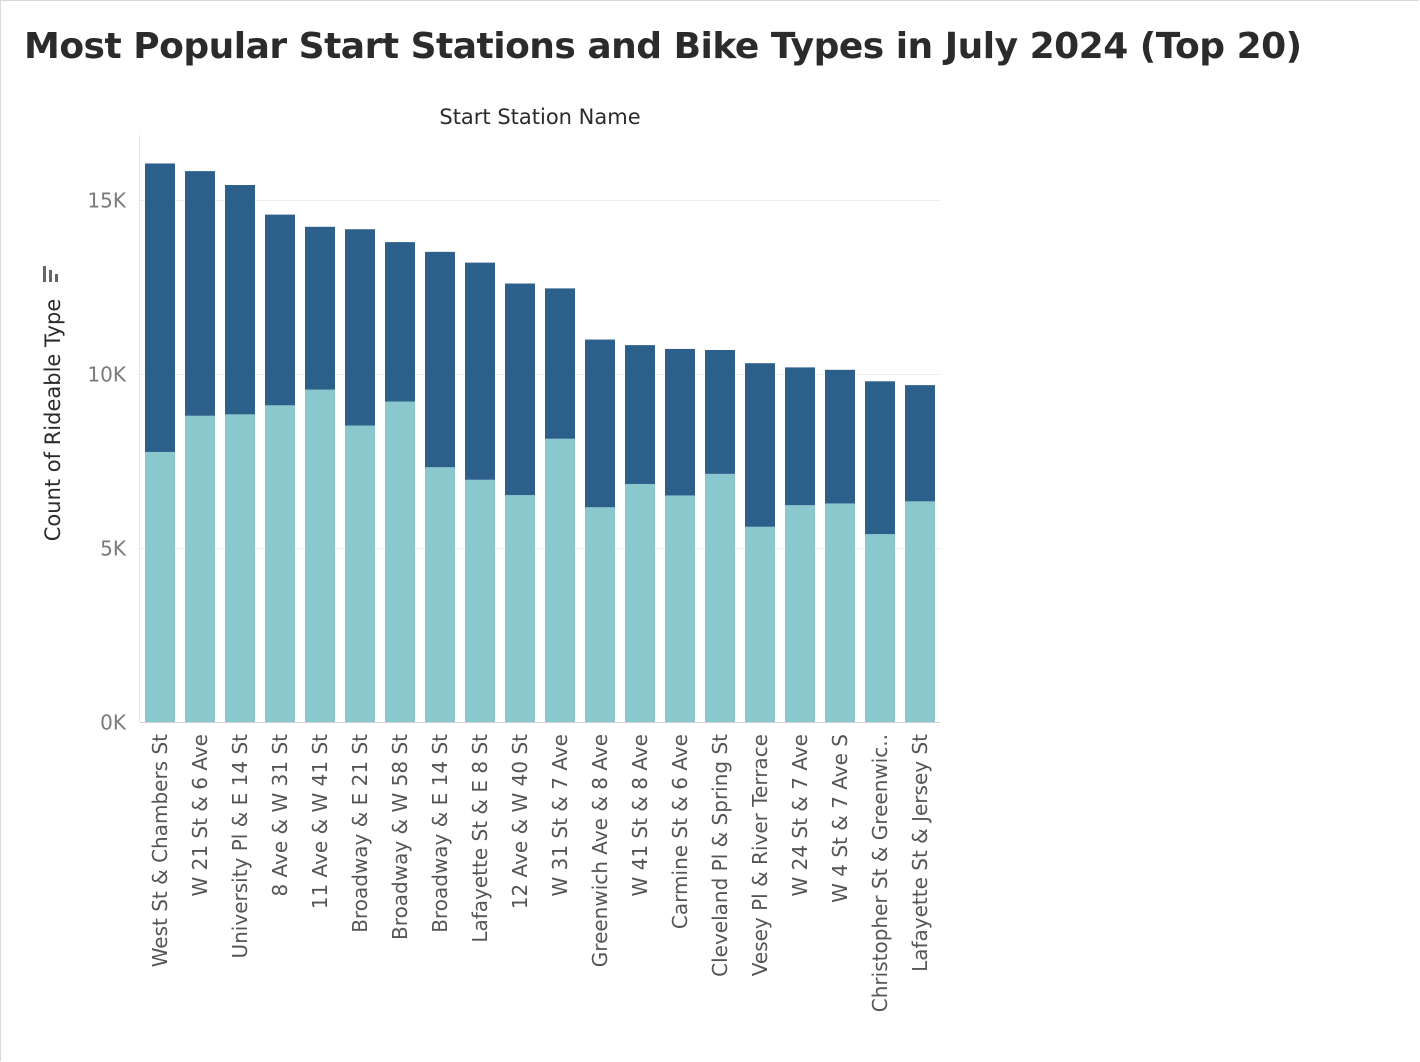  Describe the element at coordinates (680, 831) in the screenshot. I see `x-category-label: Carmine St & 6 Ave` at that location.